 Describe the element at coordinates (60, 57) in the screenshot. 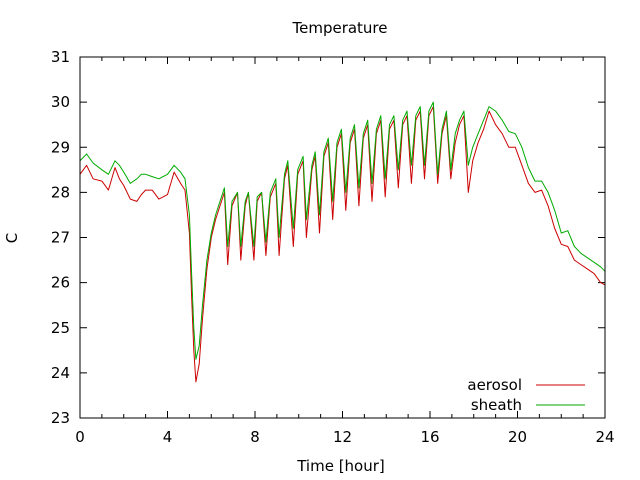

I see `y-tick-label: 31` at that location.